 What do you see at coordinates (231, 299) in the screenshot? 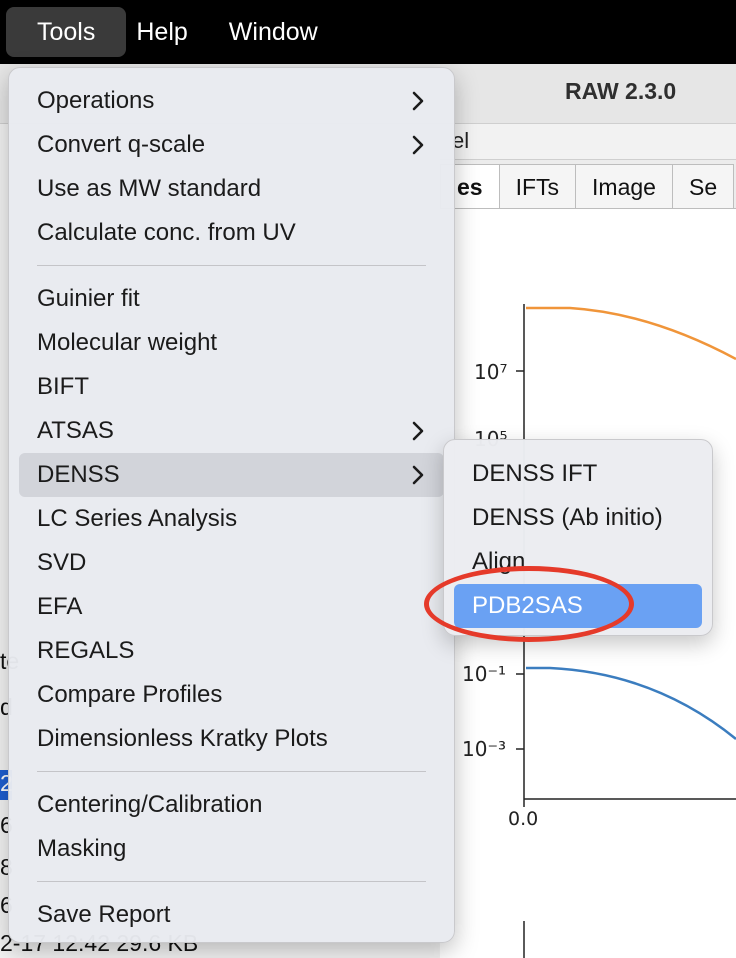
I see `menu-item-guinier-fit: Guinier fit` at bounding box center [231, 299].